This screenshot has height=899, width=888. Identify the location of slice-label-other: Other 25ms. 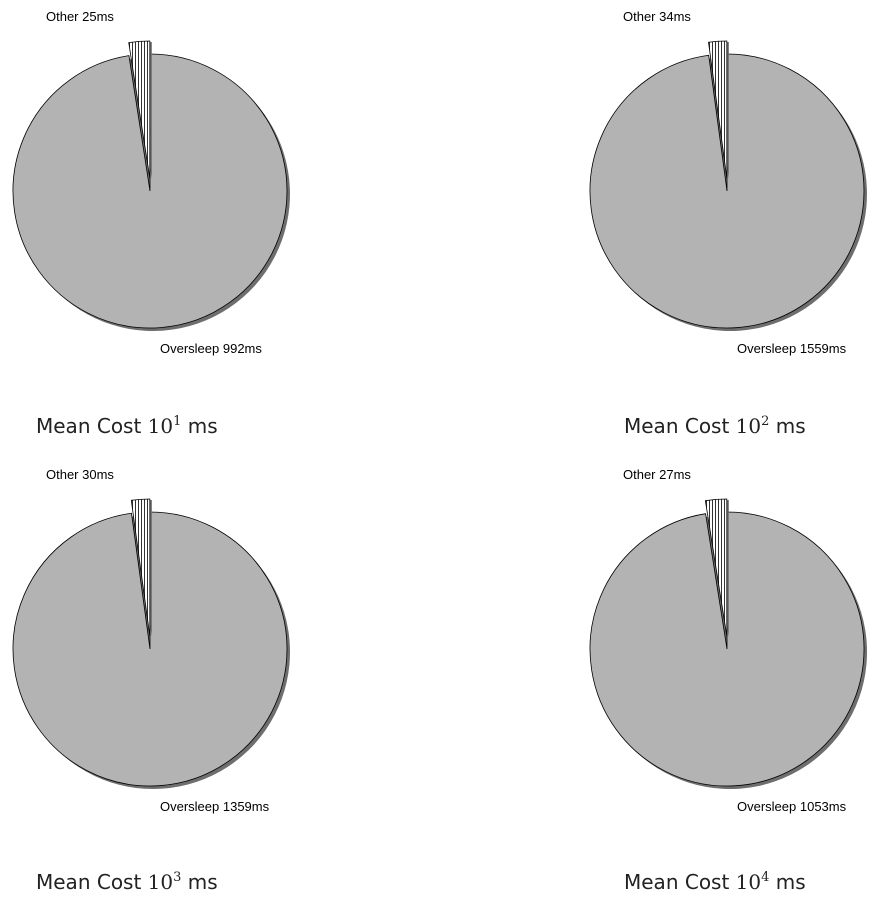
(80, 16).